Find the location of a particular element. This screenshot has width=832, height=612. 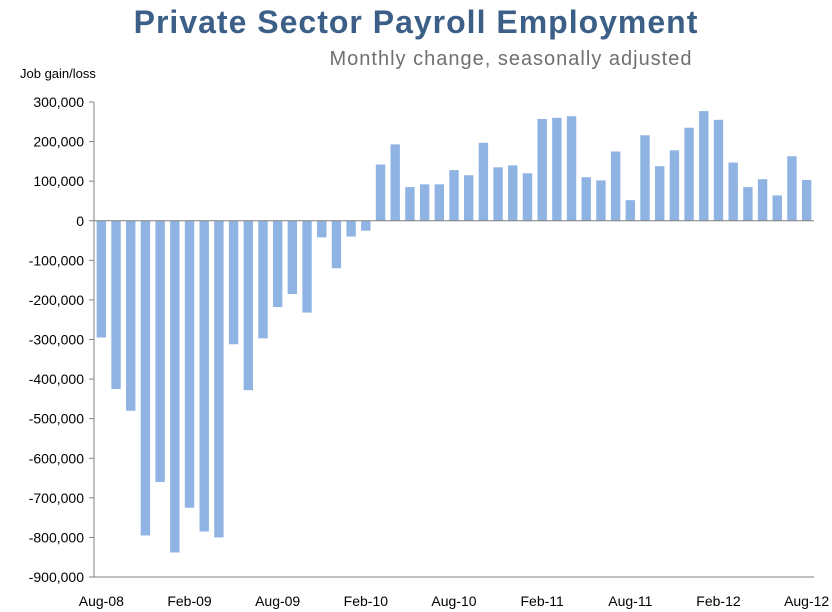

x-tick-label: Aug-08 is located at coordinates (101, 601).